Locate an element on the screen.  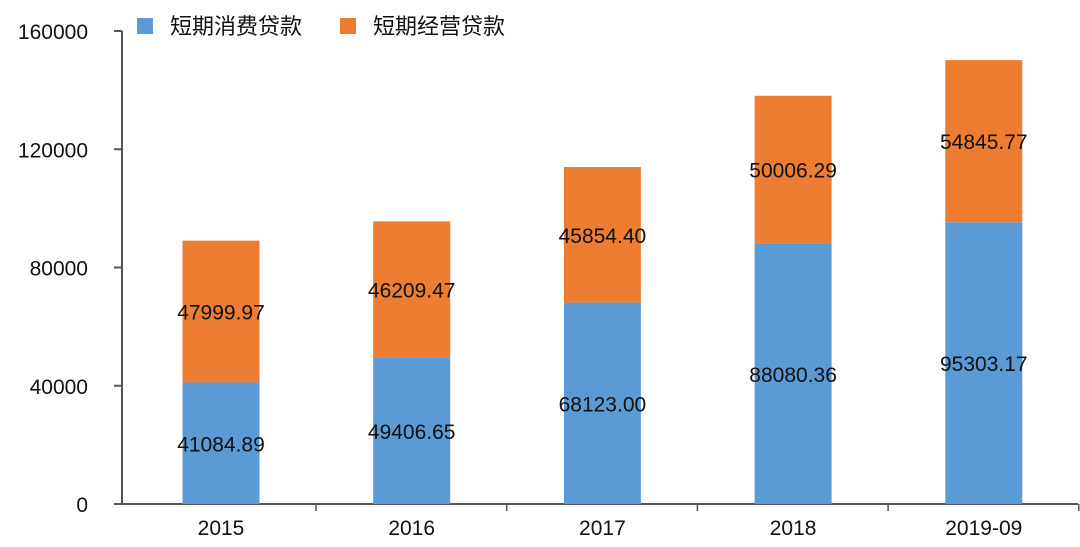
data-label: 88080.36 is located at coordinates (793, 375).